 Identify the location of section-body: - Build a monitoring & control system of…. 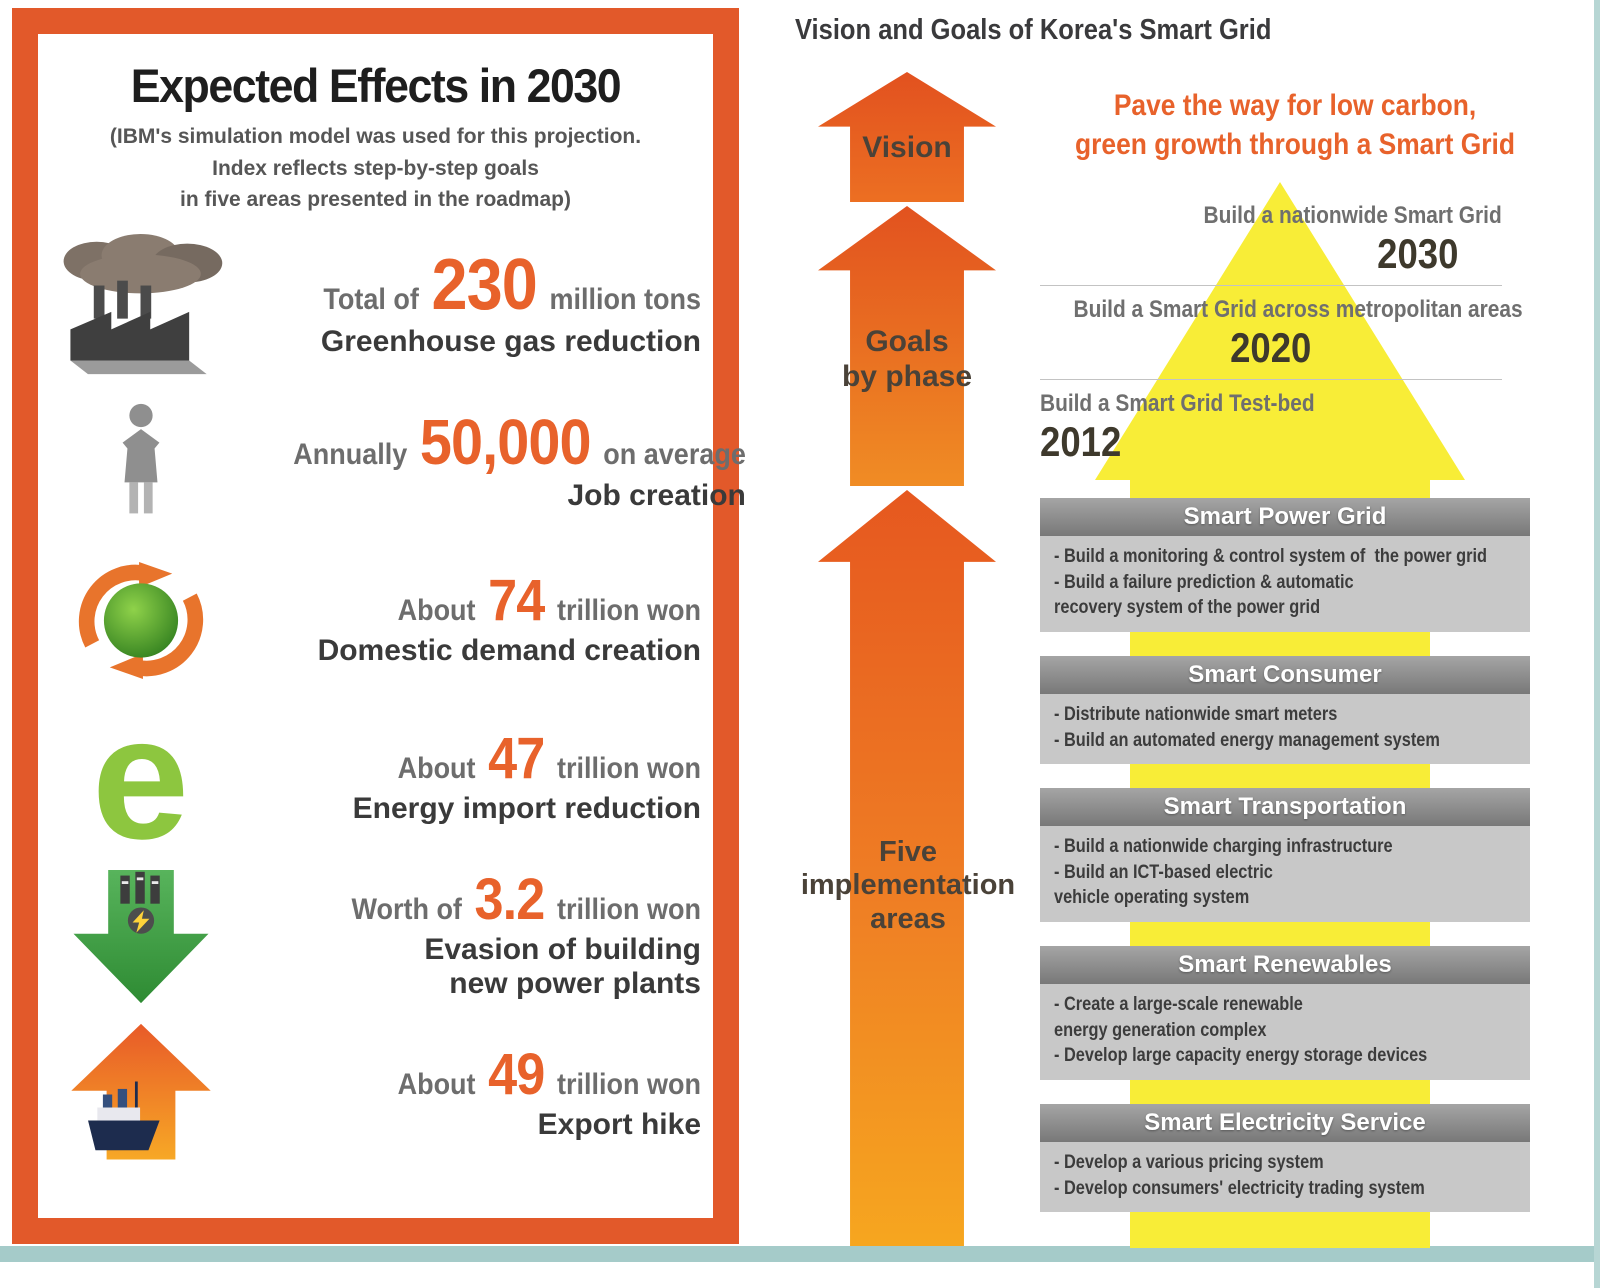
(1285, 584).